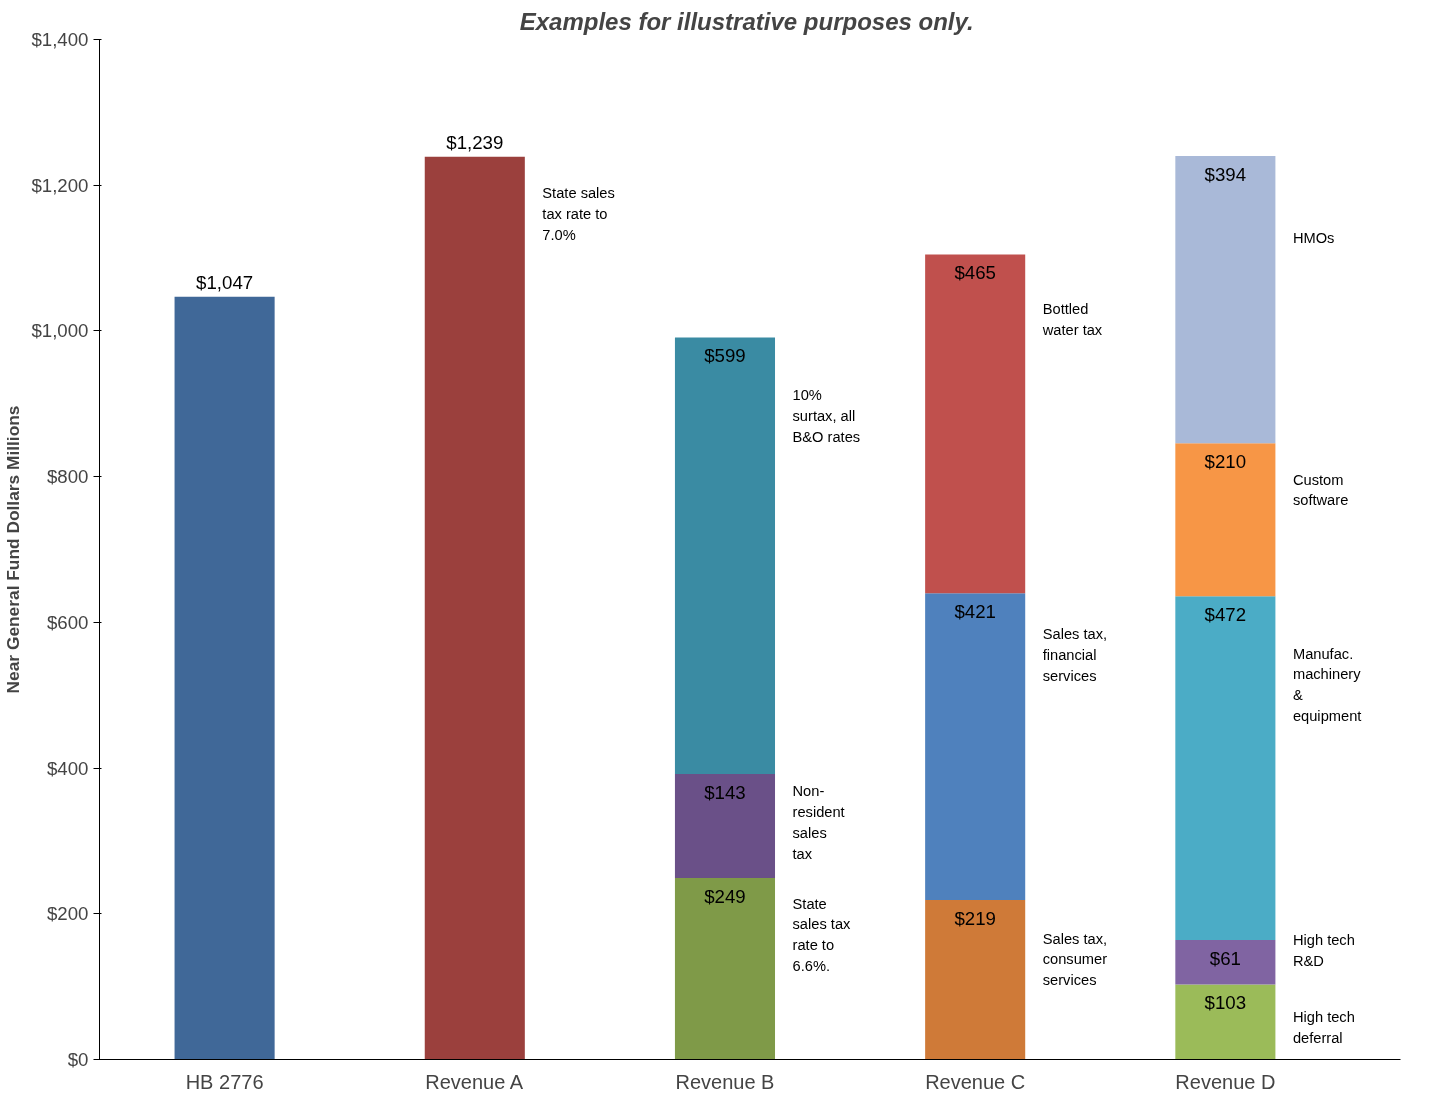 The width and height of the screenshot is (1429, 1103). I want to click on y-tick-label: $600, so click(68, 622).